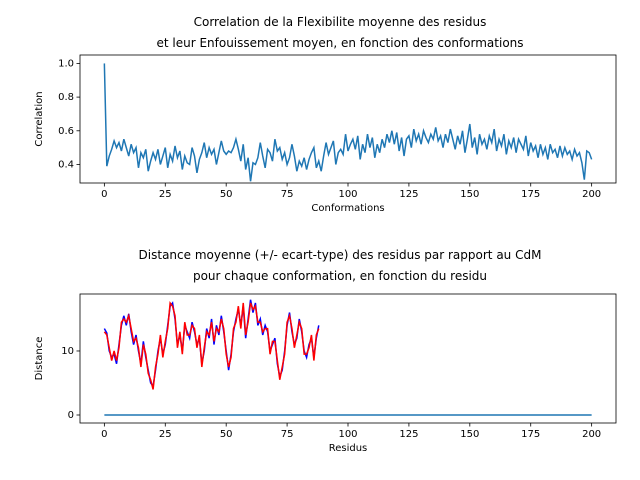  I want to click on y-tick-label: 0.6, so click(66, 131).